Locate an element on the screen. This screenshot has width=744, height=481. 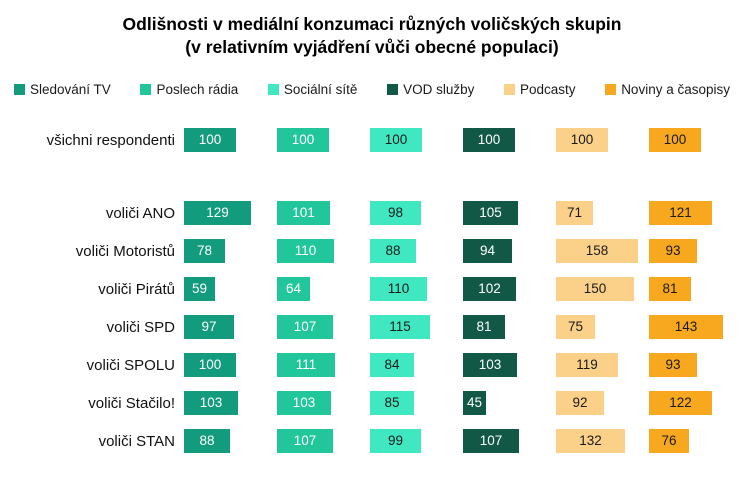
bar-column: 84 is located at coordinates (416, 365).